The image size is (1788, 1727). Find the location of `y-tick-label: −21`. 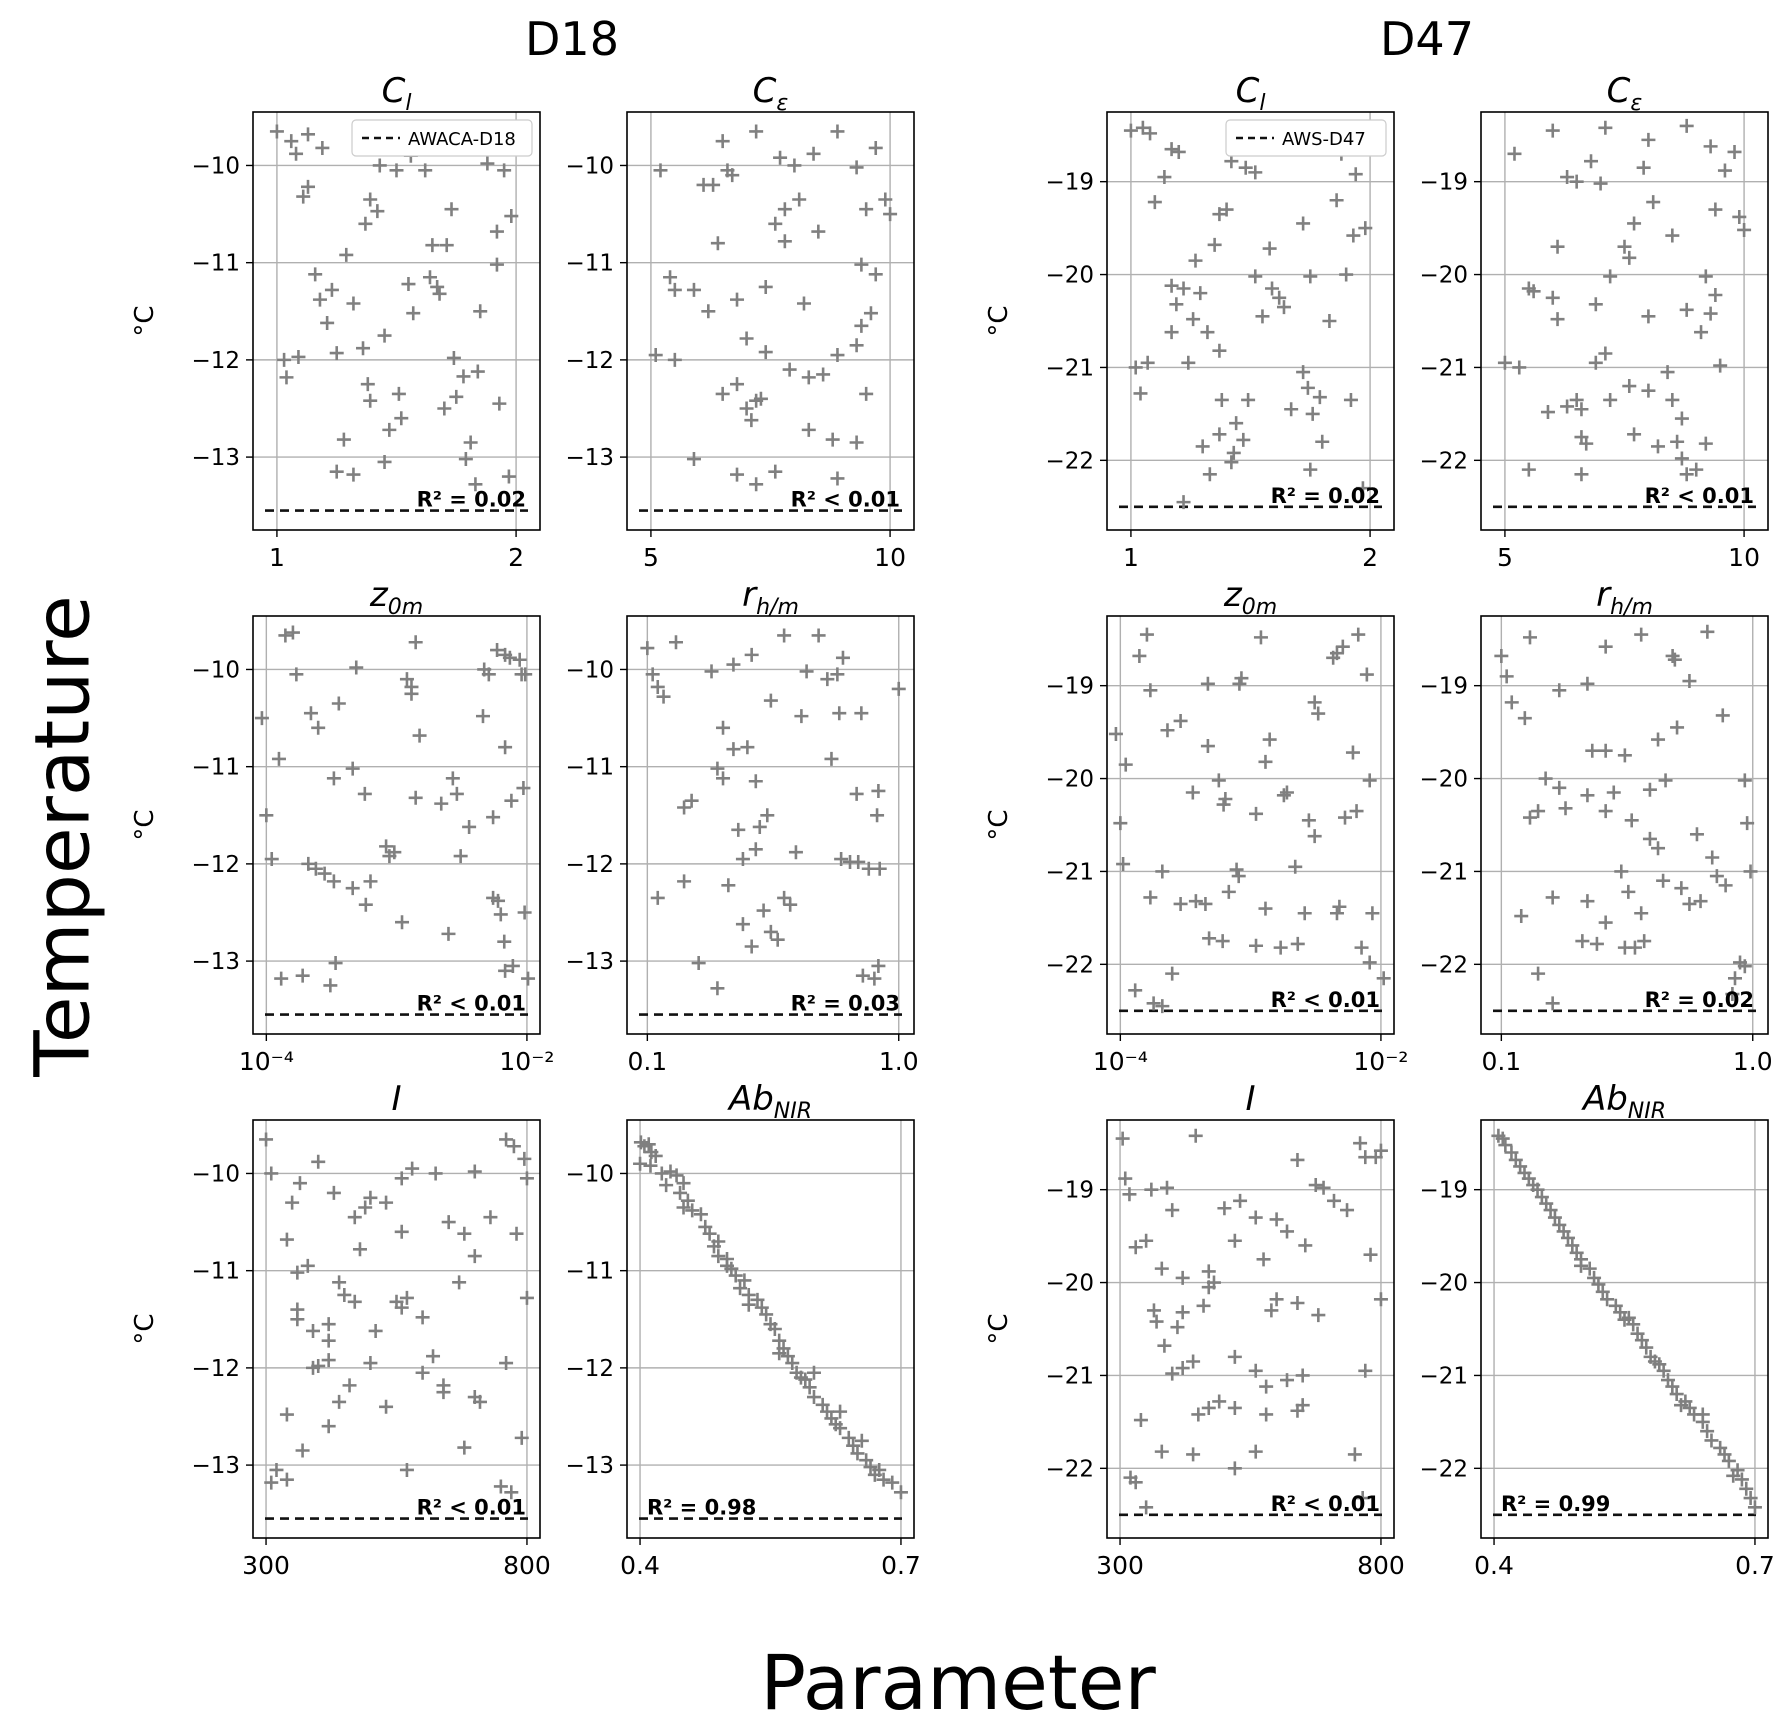

y-tick-label: −21 is located at coordinates (1069, 368).